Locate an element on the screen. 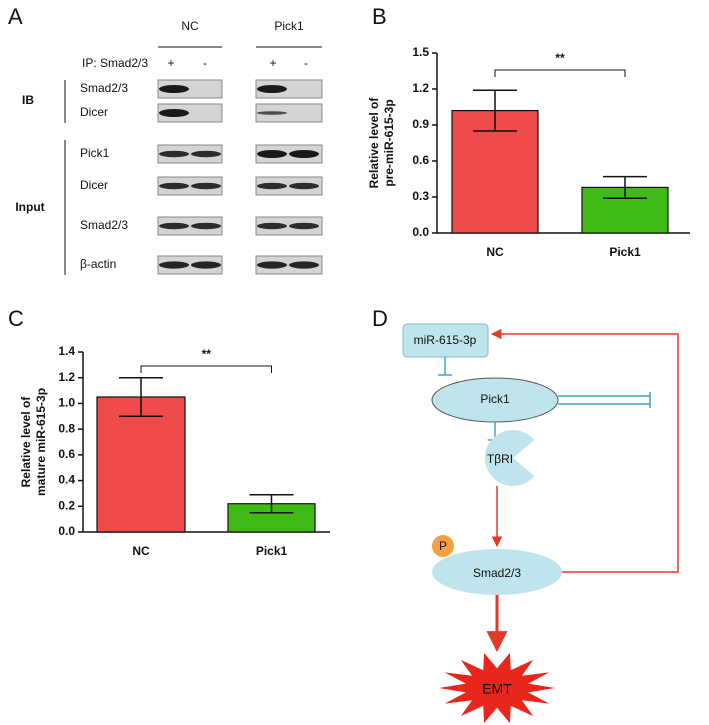  section-label: IB is located at coordinates (28, 100).